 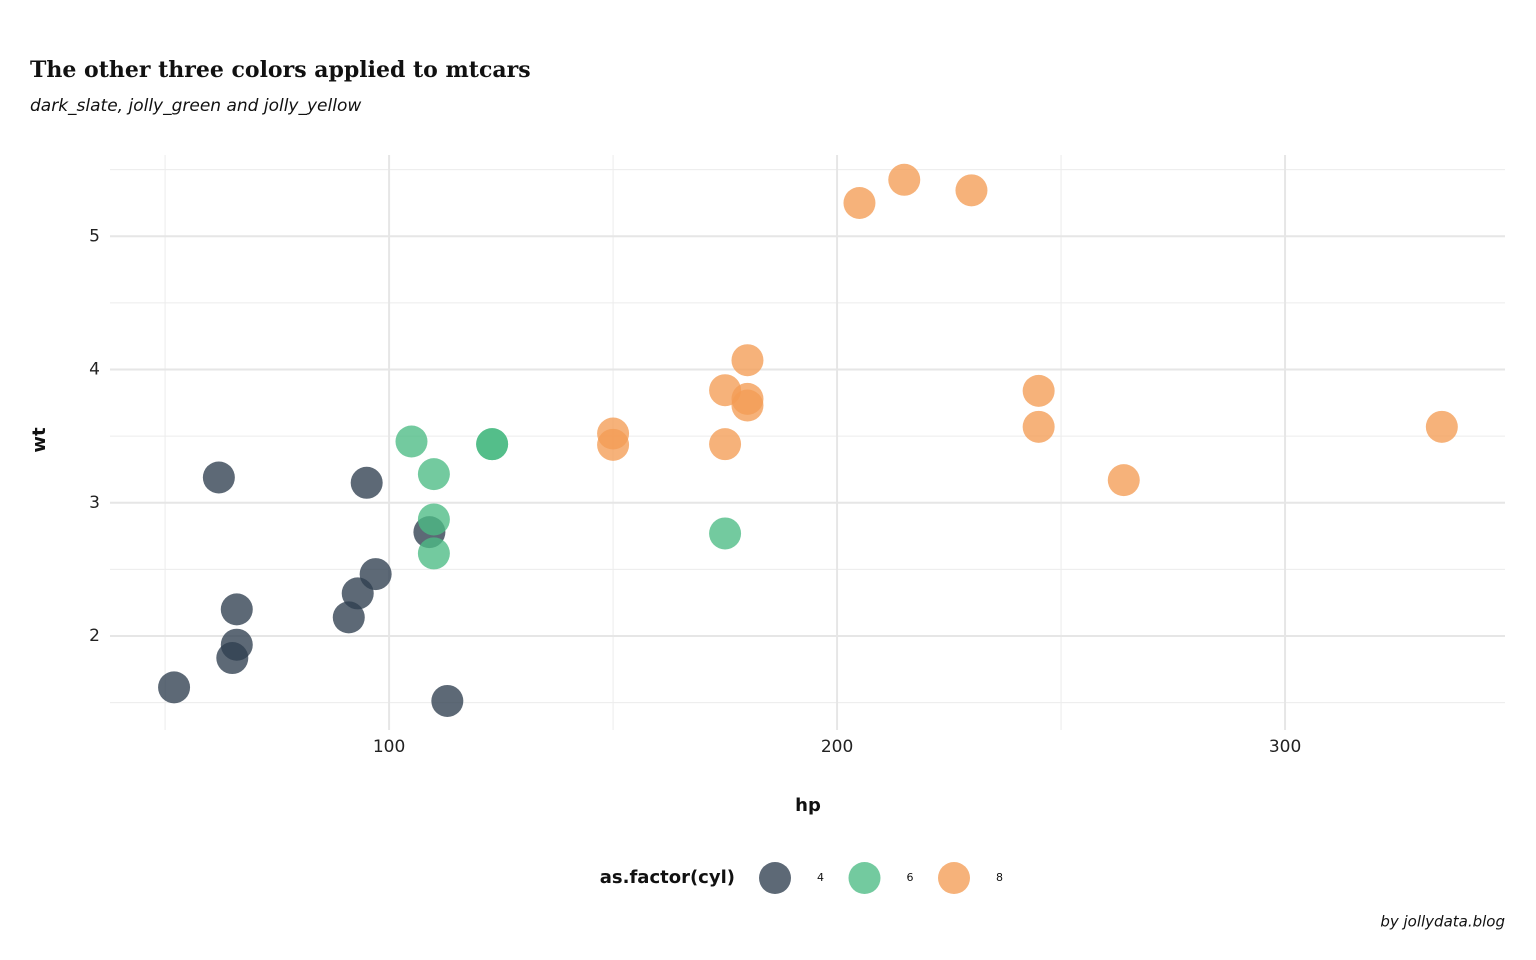 What do you see at coordinates (808, 805) in the screenshot?
I see `x-axis-title: hp` at bounding box center [808, 805].